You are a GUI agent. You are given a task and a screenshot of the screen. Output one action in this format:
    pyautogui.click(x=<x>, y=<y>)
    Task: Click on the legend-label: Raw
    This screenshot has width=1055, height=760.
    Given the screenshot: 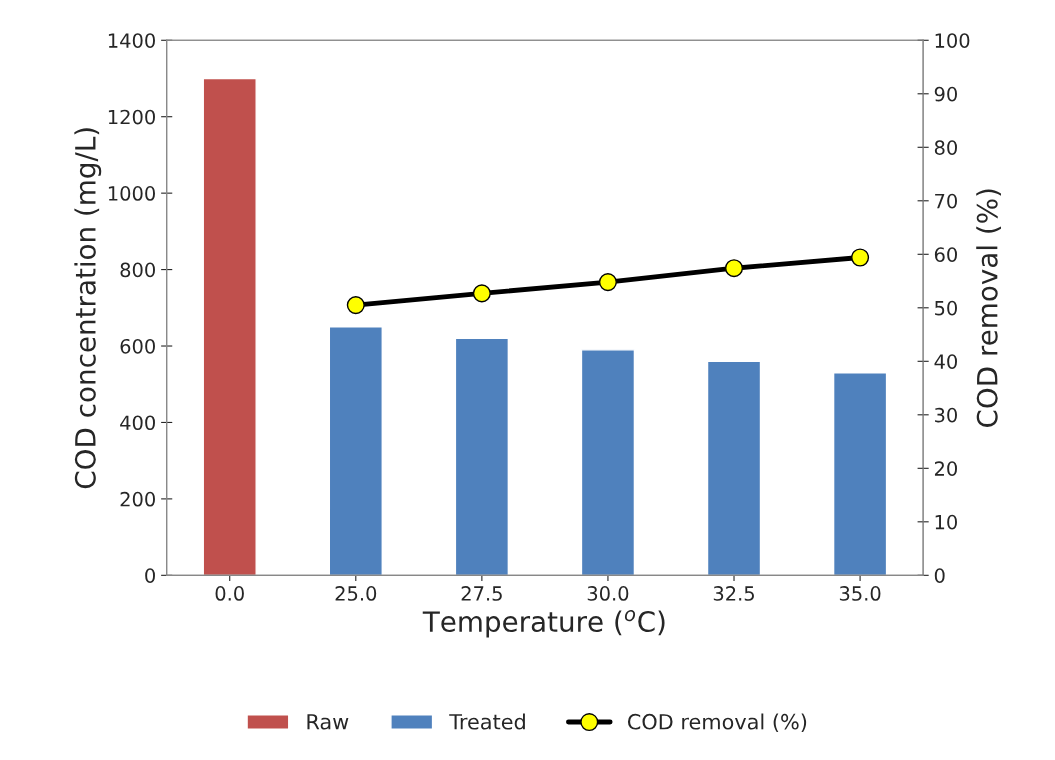 What is the action you would take?
    pyautogui.click(x=328, y=722)
    